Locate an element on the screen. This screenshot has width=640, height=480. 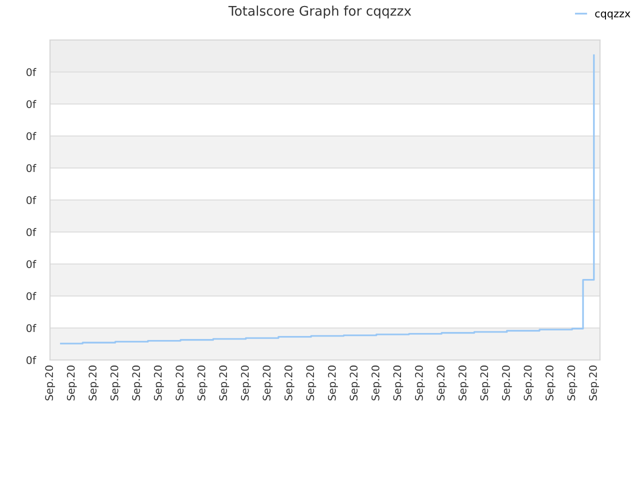
legend-label: cqqzzx is located at coordinates (612, 15).